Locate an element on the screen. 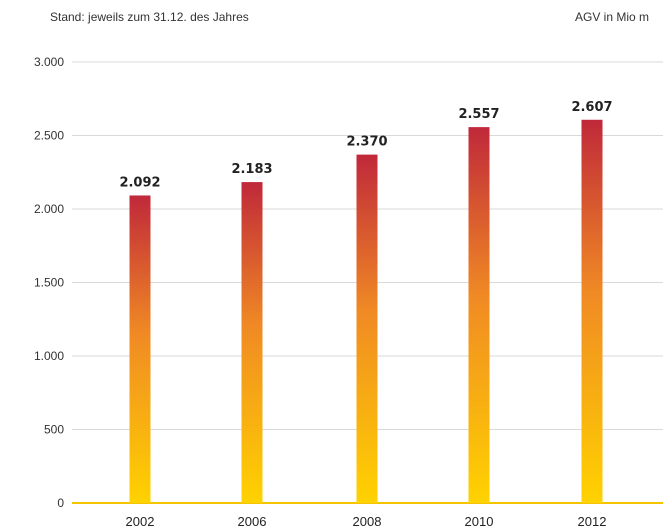 This screenshot has width=663, height=530. bar-2008 is located at coordinates (367, 329).